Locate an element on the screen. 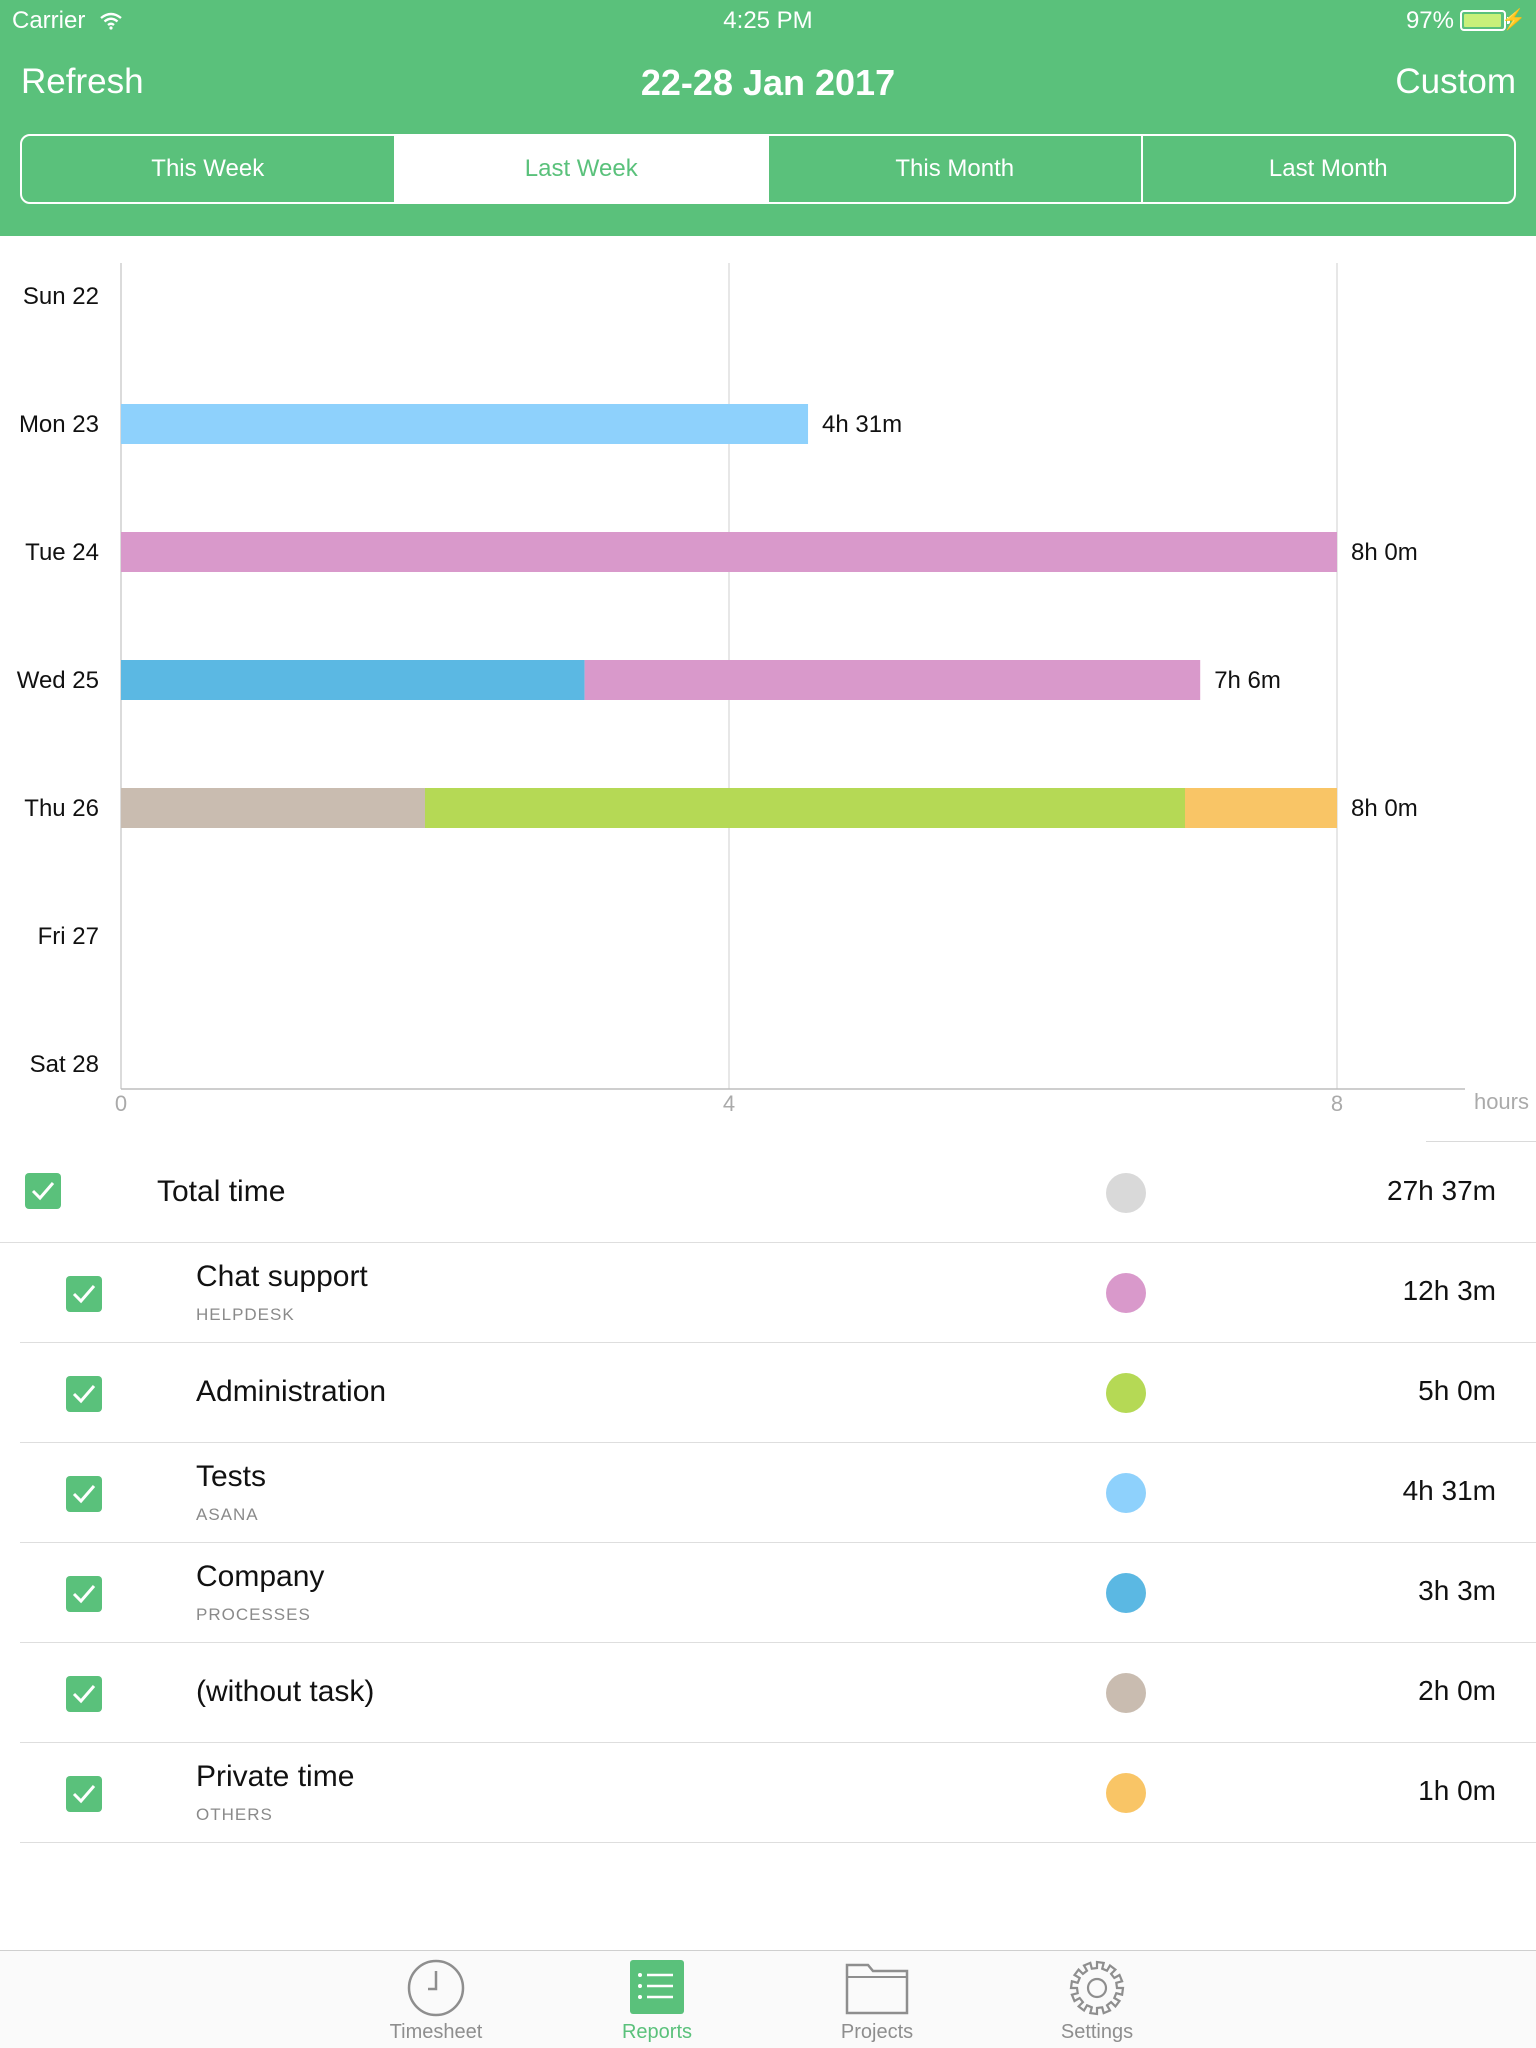 The height and width of the screenshot is (2048, 1536). date-range-title: 22-28 Jan 2017 is located at coordinates (768, 82).